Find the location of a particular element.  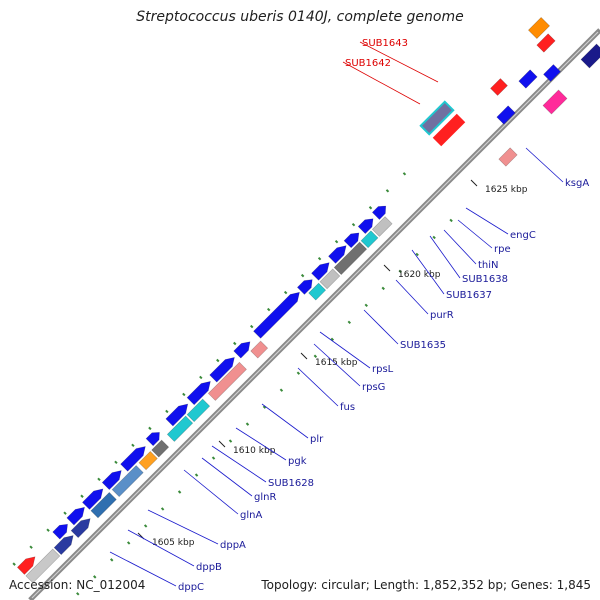

kbp-tick-label: 1615 kbp is located at coordinates (336, 363).